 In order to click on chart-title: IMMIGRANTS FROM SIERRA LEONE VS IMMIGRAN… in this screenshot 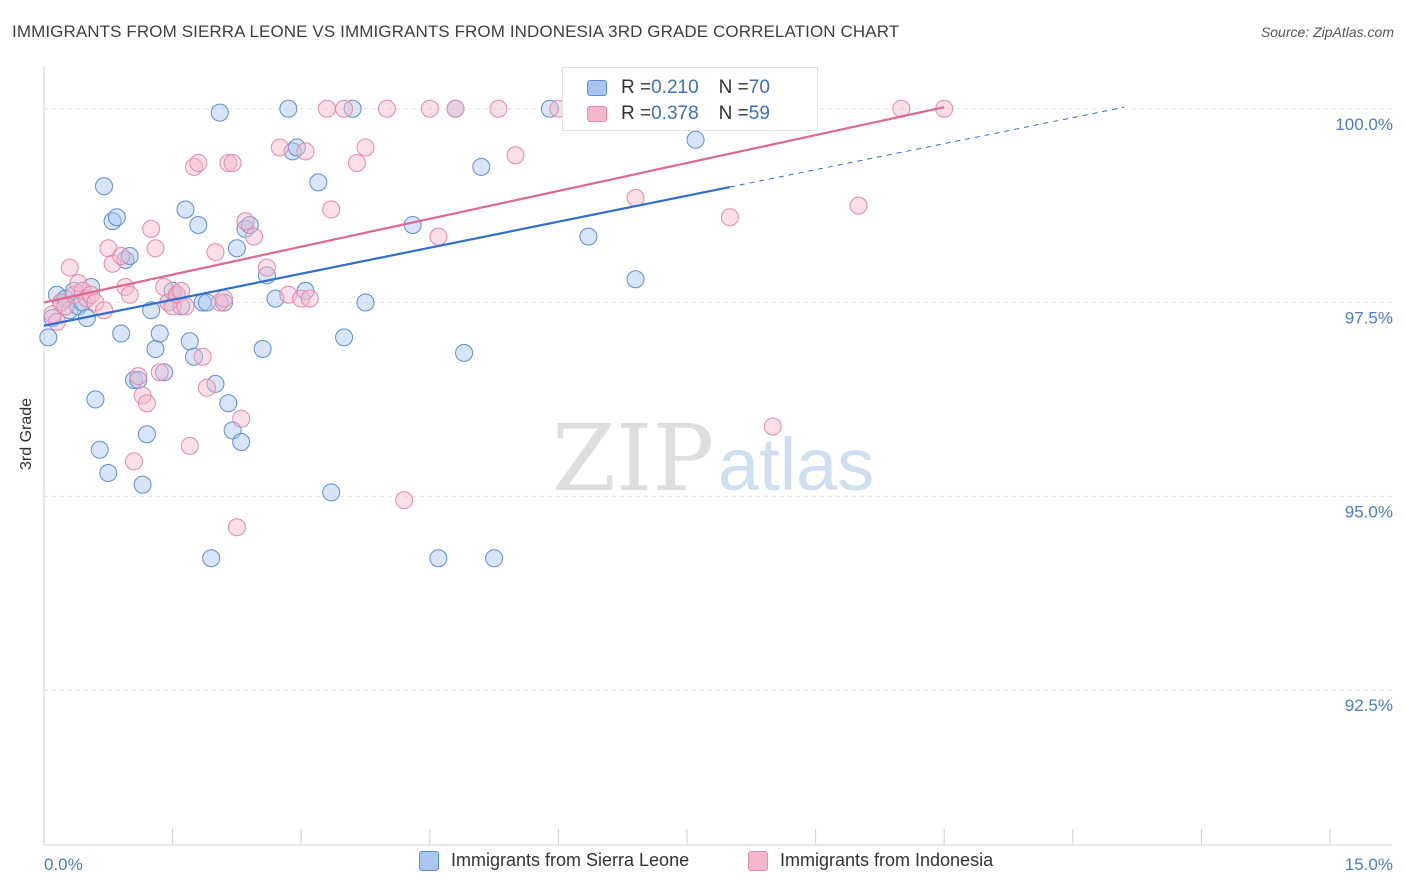, I will do `click(456, 31)`.